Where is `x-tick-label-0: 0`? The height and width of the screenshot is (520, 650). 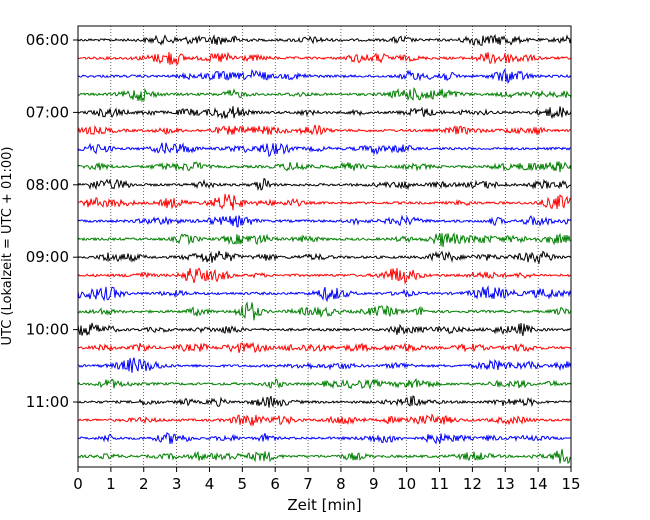
x-tick-label-0: 0 is located at coordinates (78, 484).